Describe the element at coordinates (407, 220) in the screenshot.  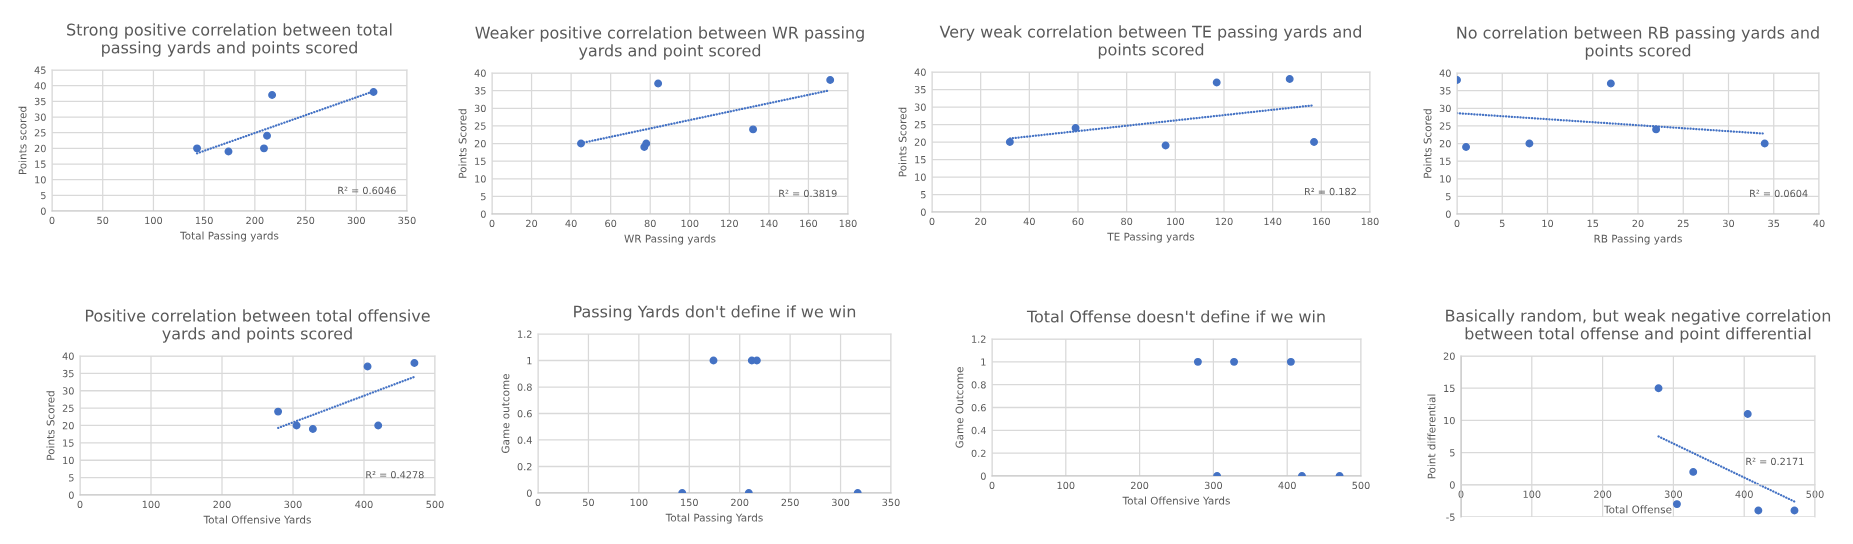
I see `x-tick-label: 350` at that location.